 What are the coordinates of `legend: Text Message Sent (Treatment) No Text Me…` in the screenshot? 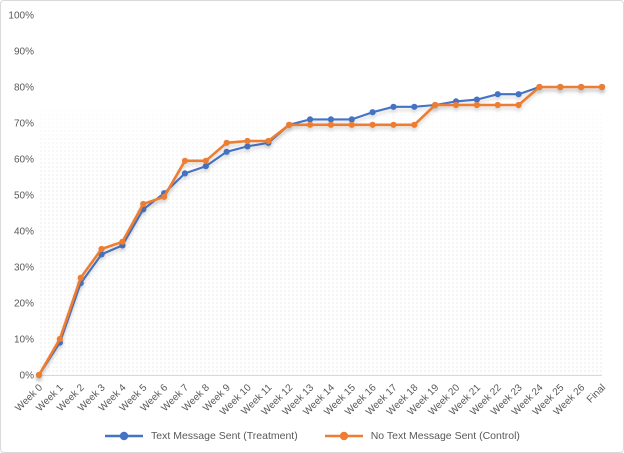 It's located at (312, 436).